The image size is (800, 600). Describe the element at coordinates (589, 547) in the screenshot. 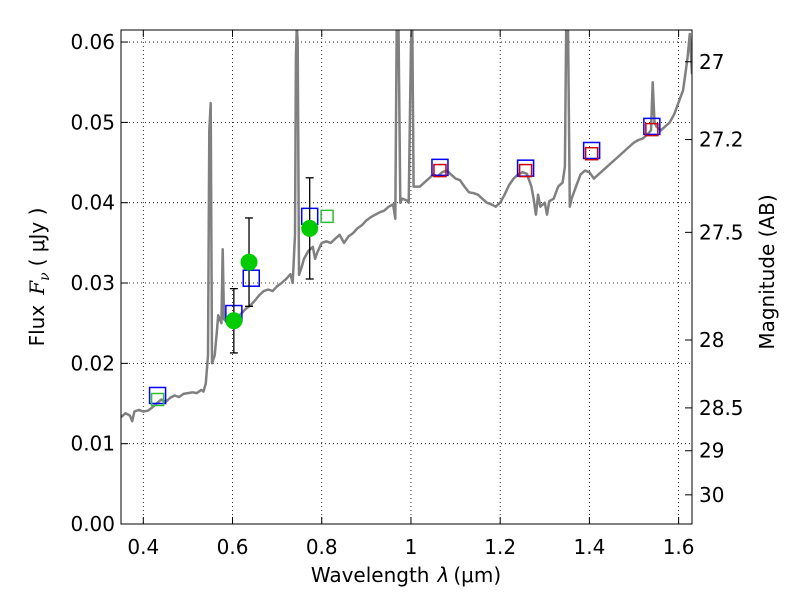

I see `x-tick-label: 1.4` at that location.